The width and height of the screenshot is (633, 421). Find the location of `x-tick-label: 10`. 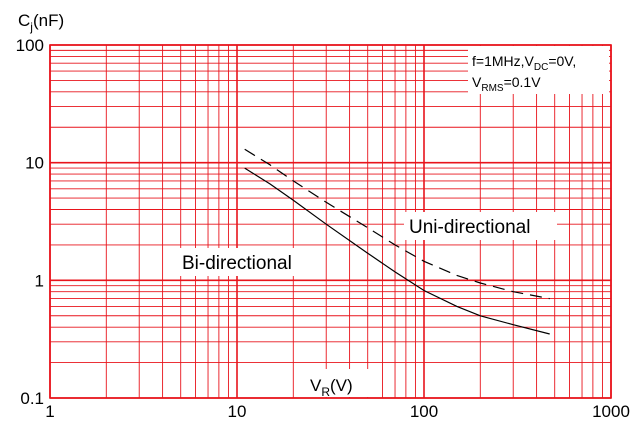

x-tick-label: 10 is located at coordinates (237, 411).